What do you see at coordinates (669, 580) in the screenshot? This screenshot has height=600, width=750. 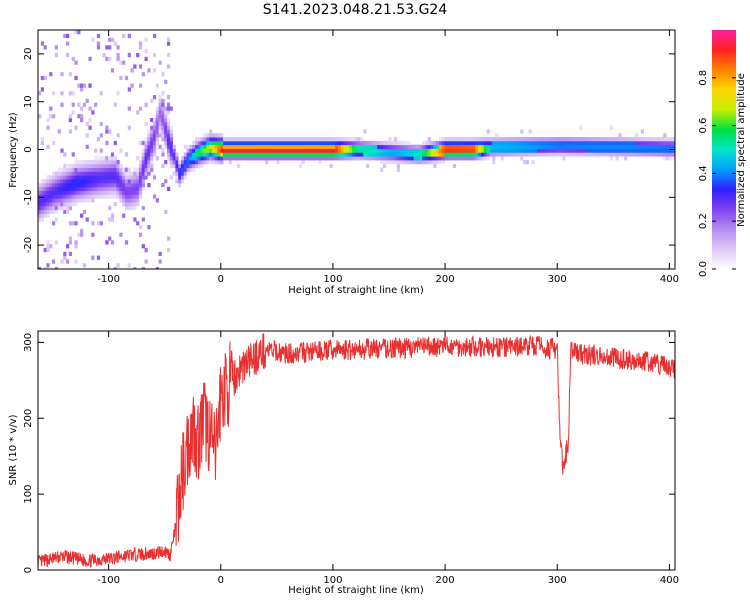 I see `snr-x-tick-label: 400` at bounding box center [669, 580].